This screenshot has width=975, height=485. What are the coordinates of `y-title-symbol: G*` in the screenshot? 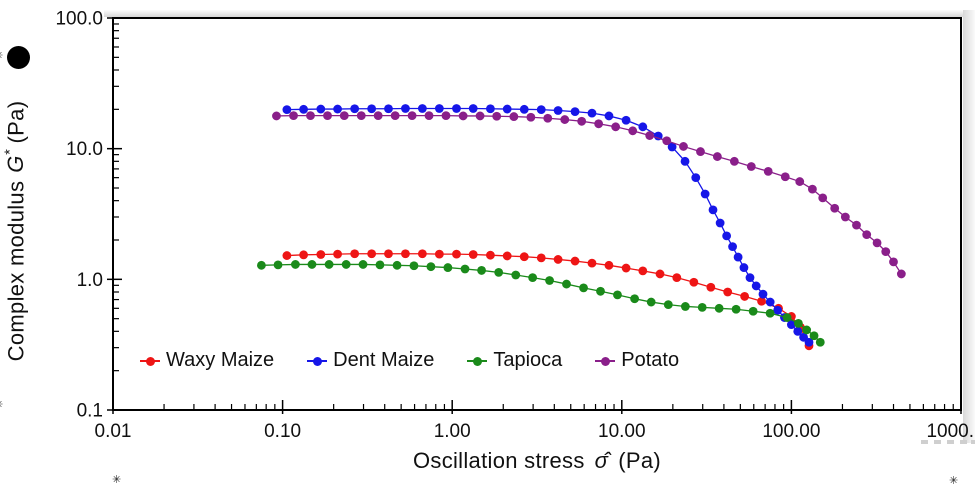 It's located at (16, 161).